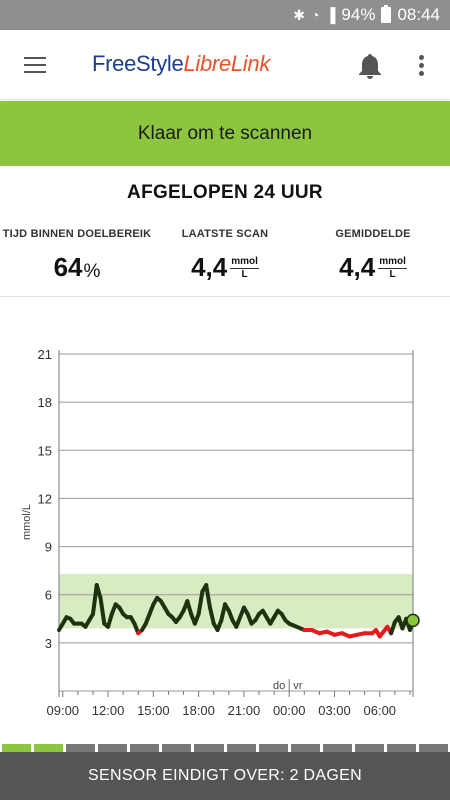 The image size is (450, 800). Describe the element at coordinates (198, 710) in the screenshot. I see `x-tick-label: 18:00` at that location.